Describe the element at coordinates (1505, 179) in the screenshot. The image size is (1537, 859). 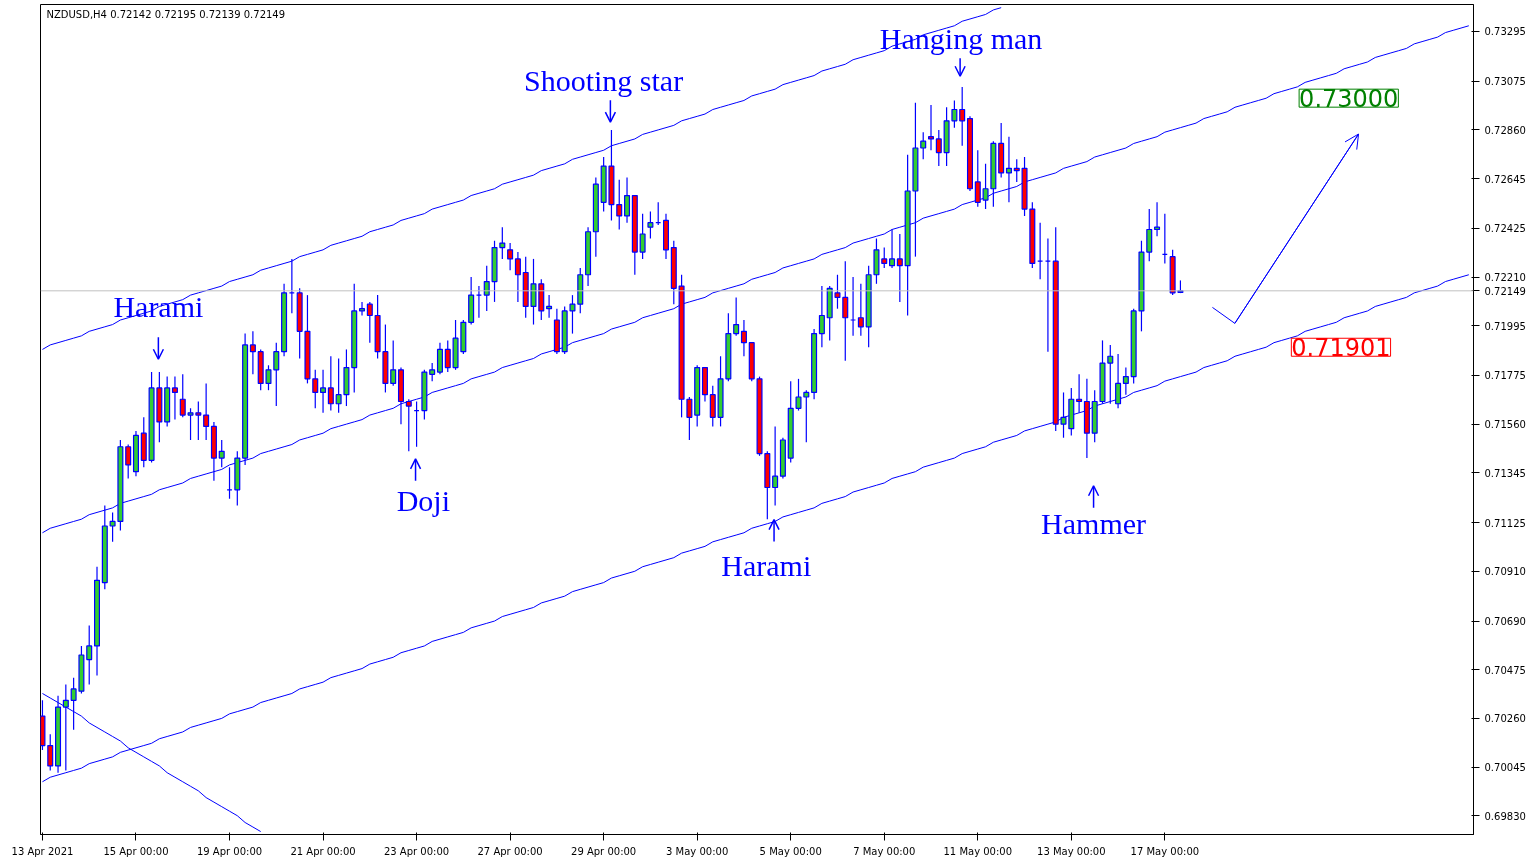
I see `y-tick-label: 0.72645` at that location.